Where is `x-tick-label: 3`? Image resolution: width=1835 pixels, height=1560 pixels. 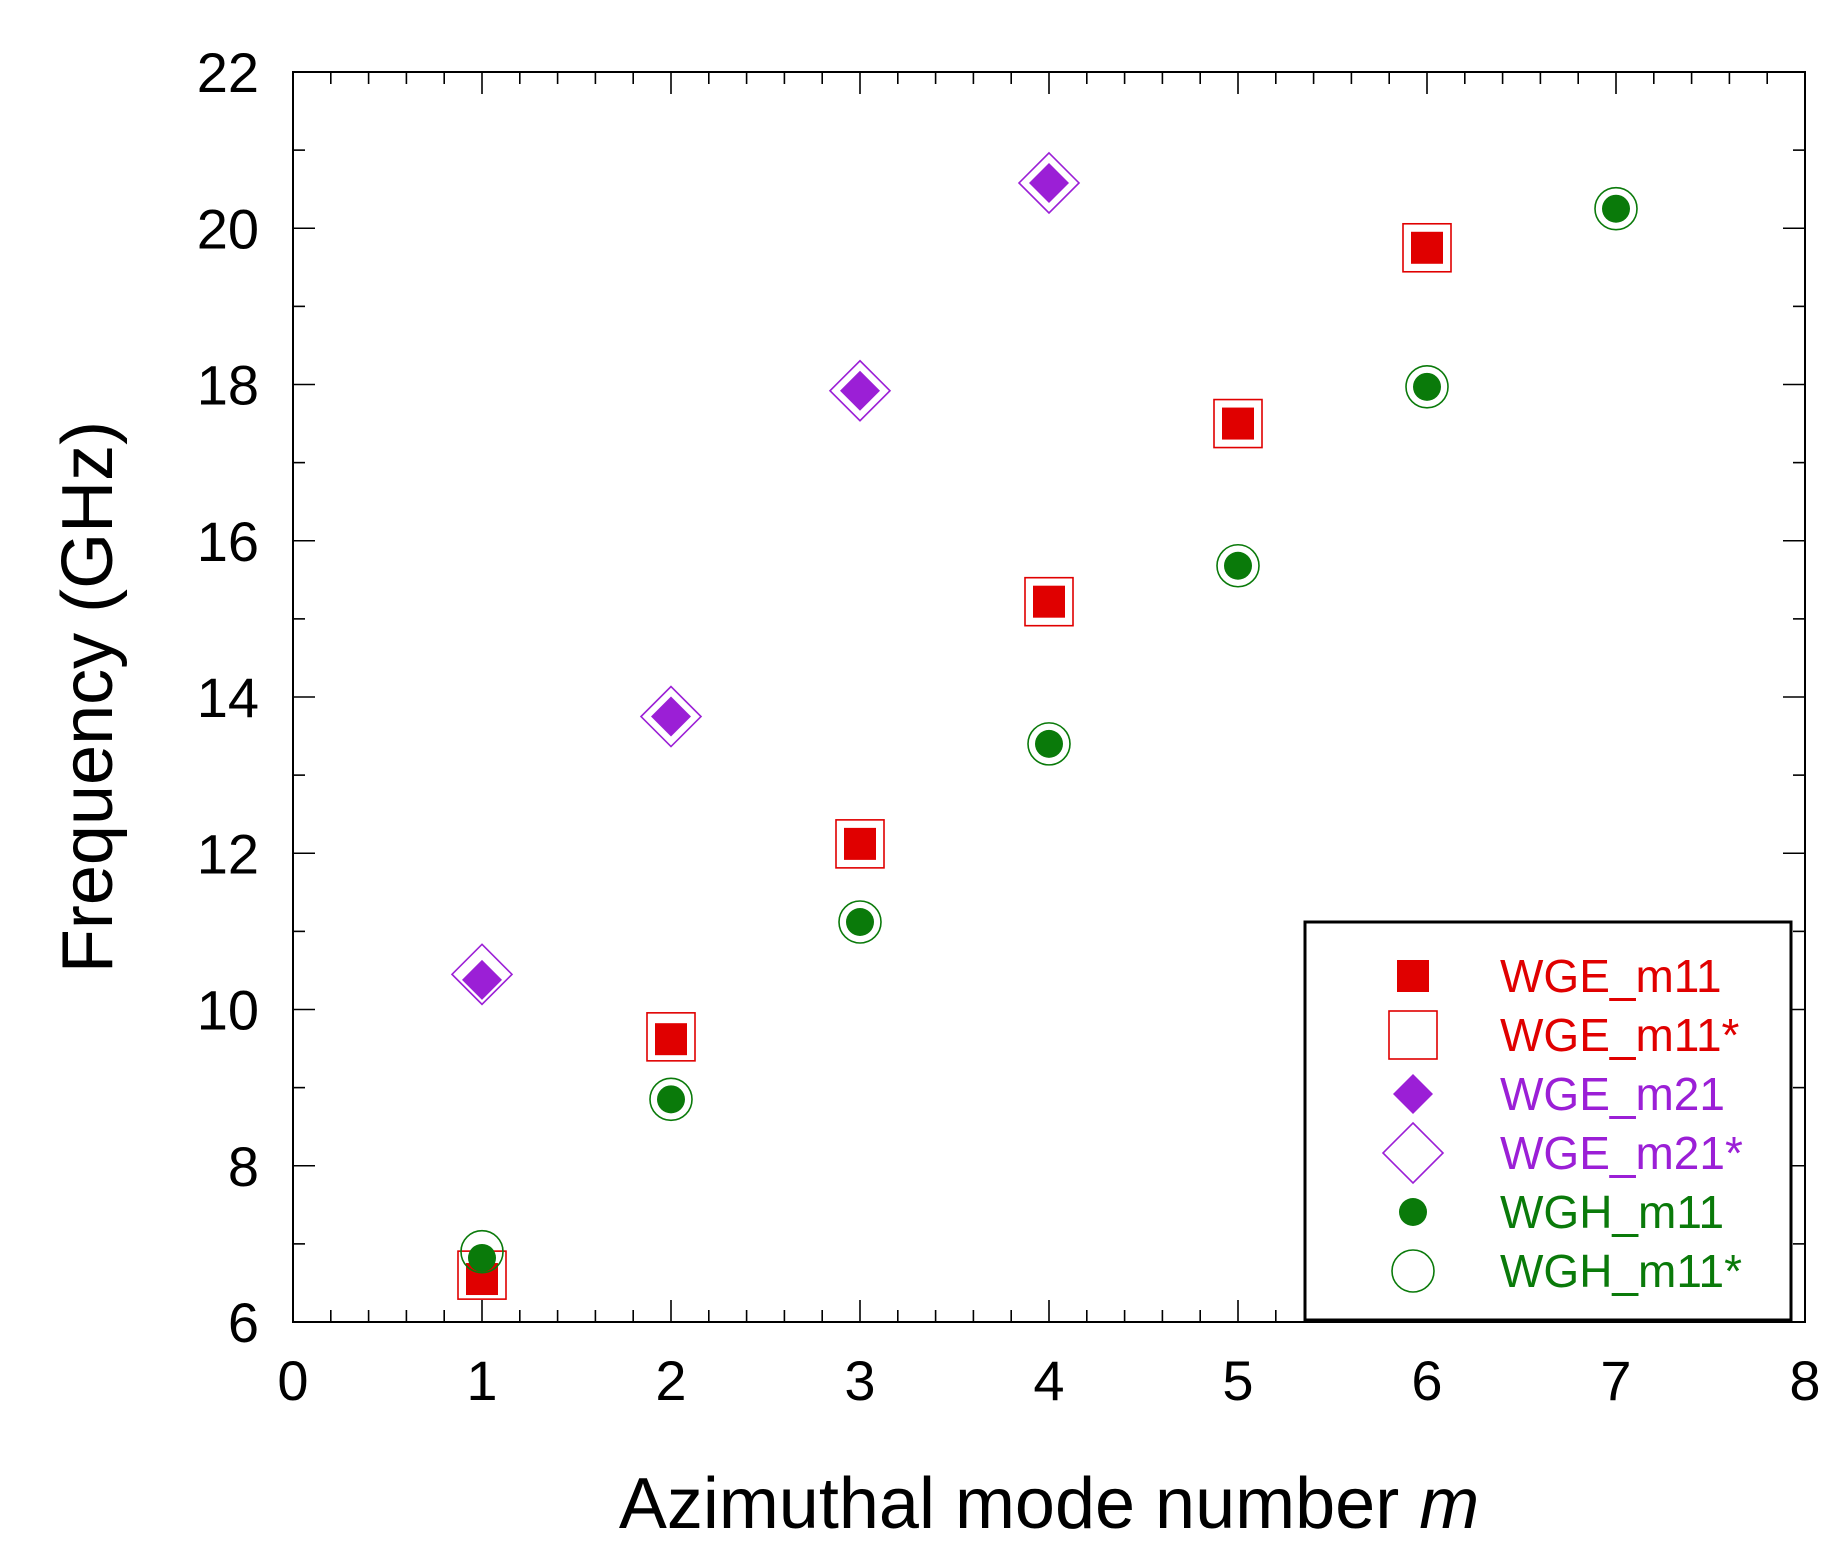 x-tick-label: 3 is located at coordinates (859, 1380).